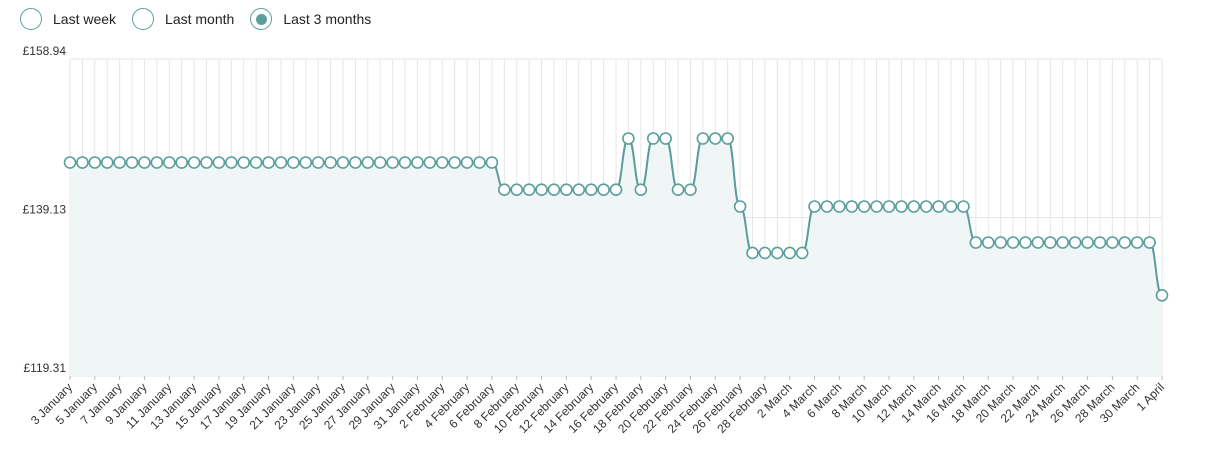 The width and height of the screenshot is (1218, 474). Describe the element at coordinates (45, 209) in the screenshot. I see `y-tick-label: £139.13` at that location.